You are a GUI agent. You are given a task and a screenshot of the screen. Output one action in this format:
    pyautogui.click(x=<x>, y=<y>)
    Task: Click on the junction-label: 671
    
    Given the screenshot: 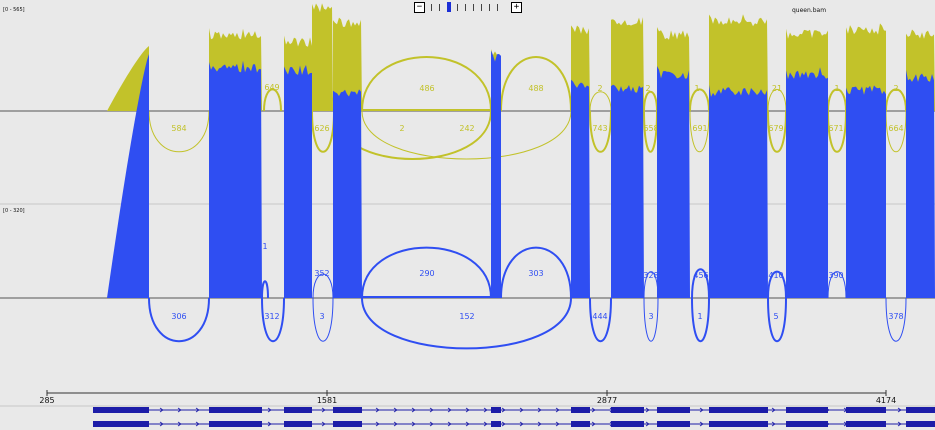 What is the action you would take?
    pyautogui.click(x=835, y=128)
    